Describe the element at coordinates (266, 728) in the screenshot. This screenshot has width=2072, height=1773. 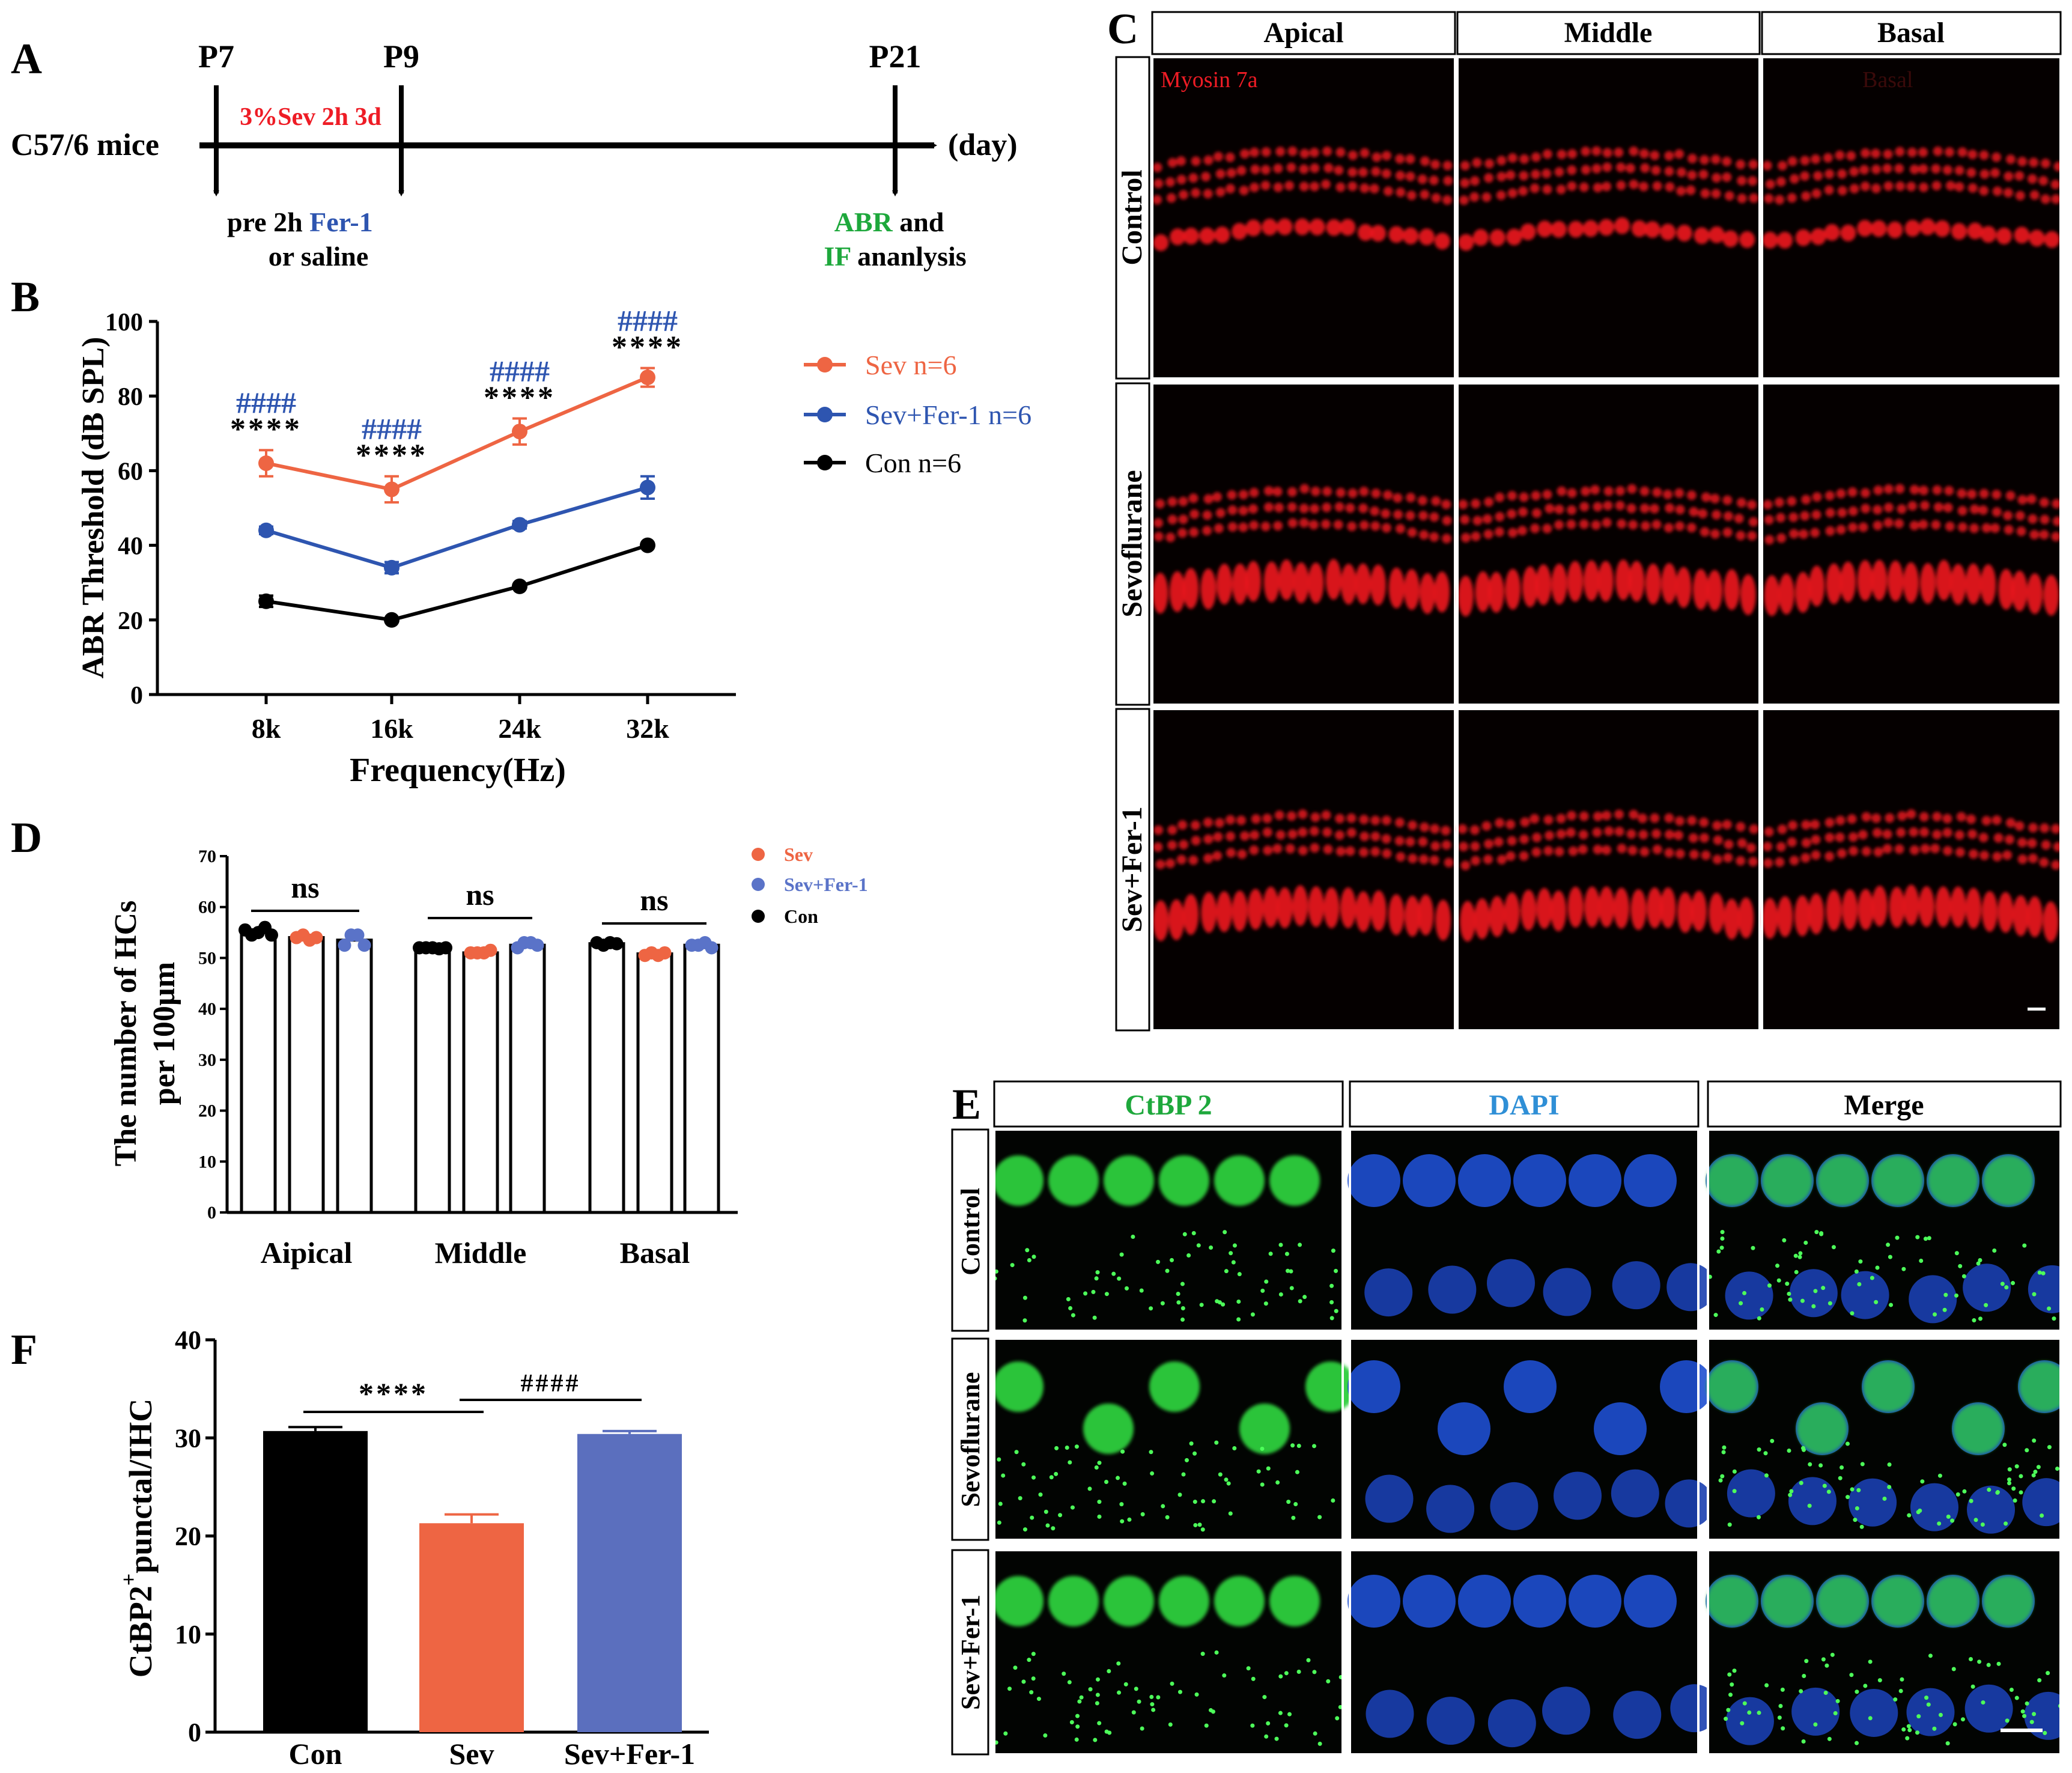
I see `b-x-tick-label: 8k` at that location.